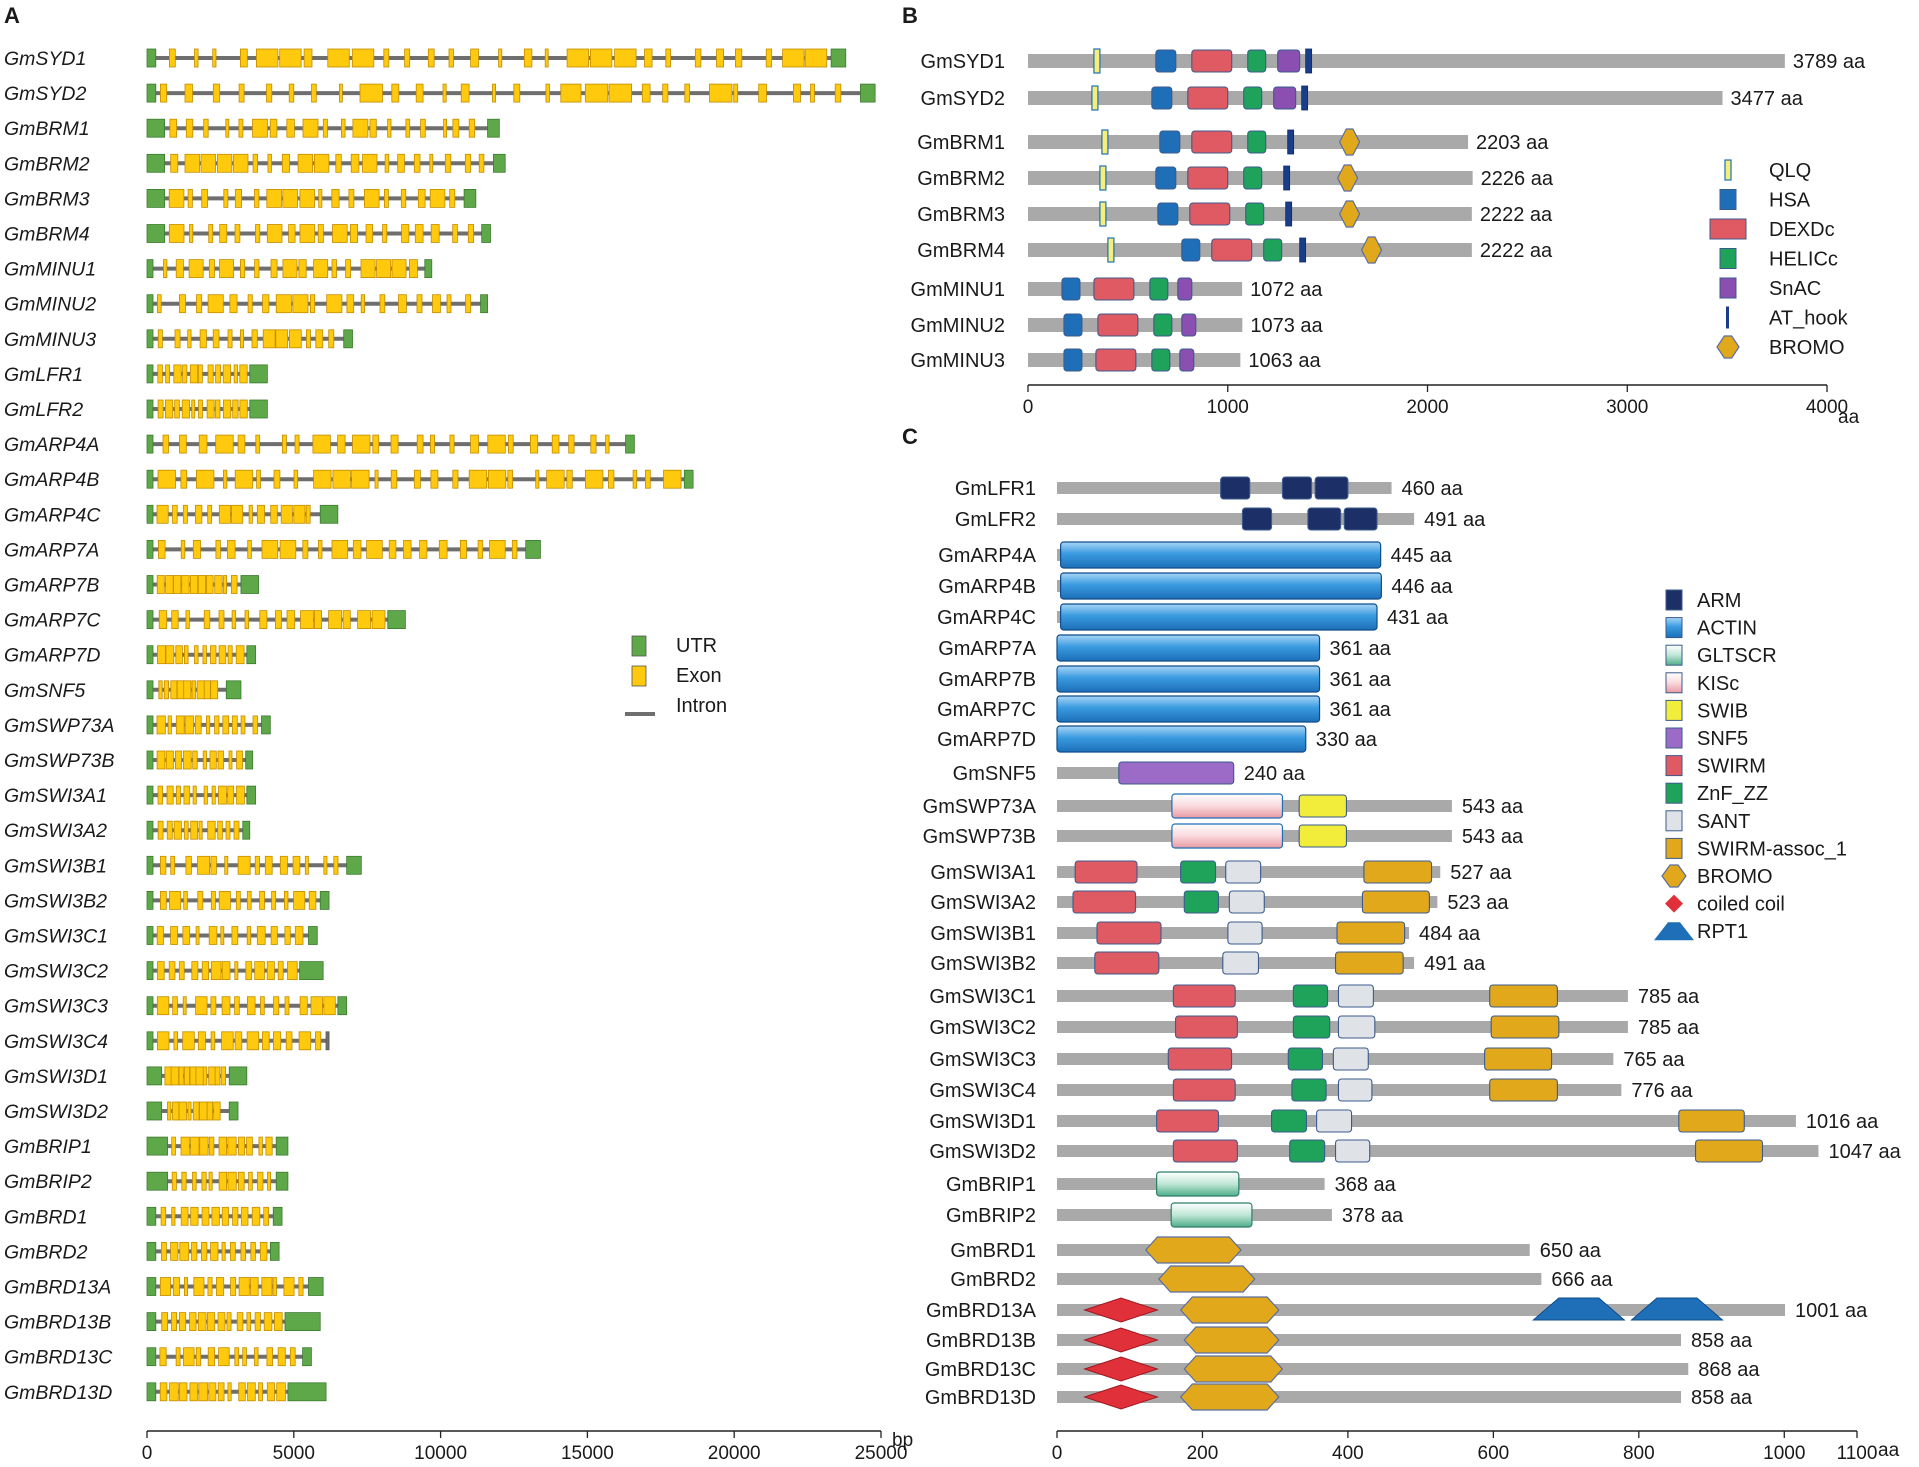  Describe the element at coordinates (995, 489) in the screenshot. I see `protein-name: GmLFR1` at that location.